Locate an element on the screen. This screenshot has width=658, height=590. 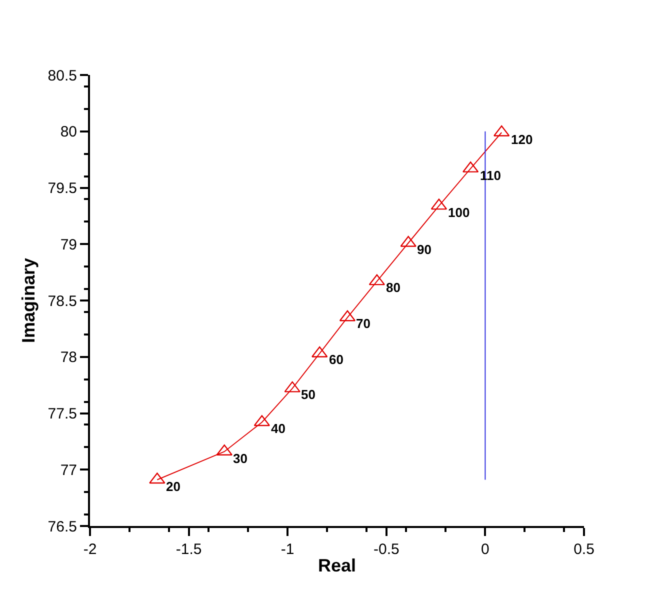
annotation: 120 is located at coordinates (522, 139).